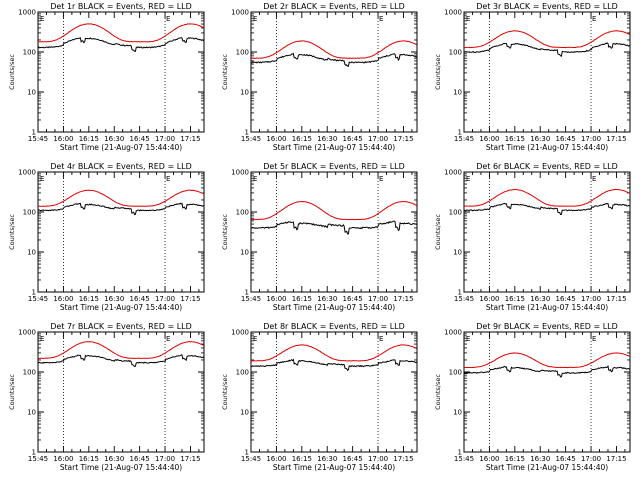 The image size is (640, 480). What do you see at coordinates (334, 6) in the screenshot?
I see `panel-title: Det 2r BLACK = Events, RED = LLD` at bounding box center [334, 6].